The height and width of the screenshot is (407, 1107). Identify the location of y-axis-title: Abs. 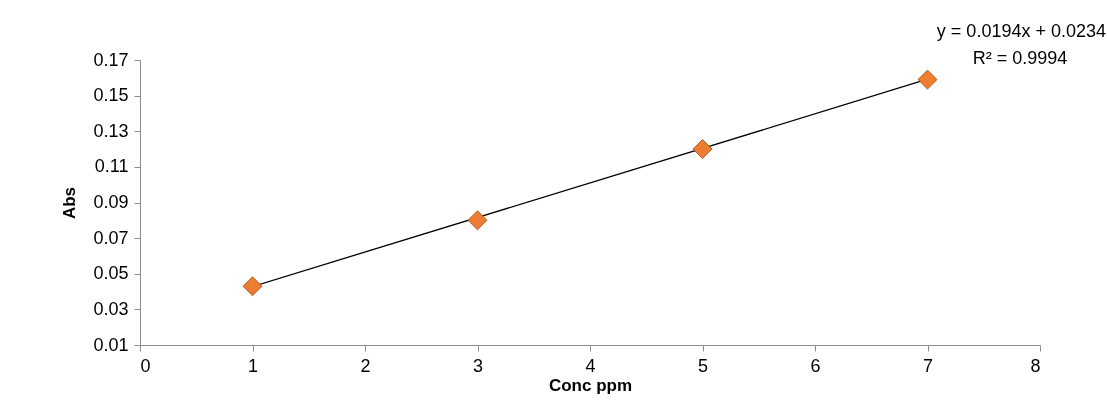
(70, 203).